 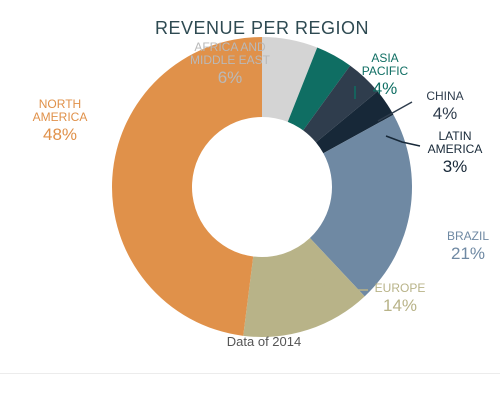 What do you see at coordinates (264, 341) in the screenshot?
I see `chart-footnote: Data of 2014` at bounding box center [264, 341].